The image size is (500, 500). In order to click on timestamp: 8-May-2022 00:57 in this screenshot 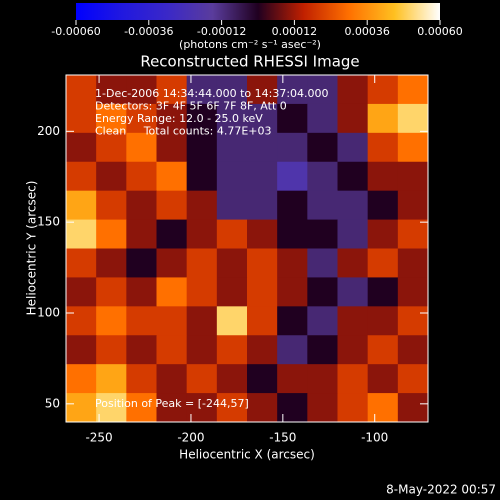, I will do `click(441, 490)`.